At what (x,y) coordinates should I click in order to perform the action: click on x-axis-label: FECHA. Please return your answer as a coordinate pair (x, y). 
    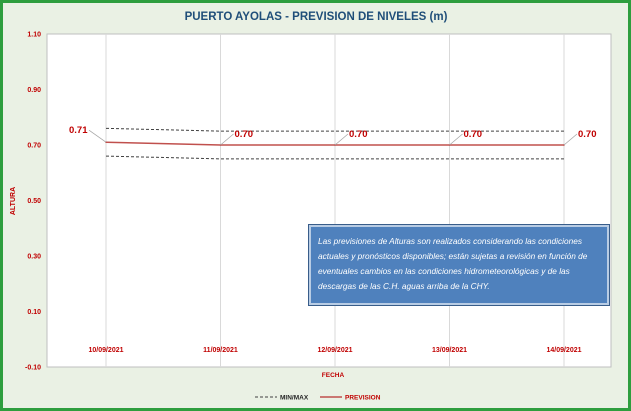
    Looking at the image, I should click on (333, 375).